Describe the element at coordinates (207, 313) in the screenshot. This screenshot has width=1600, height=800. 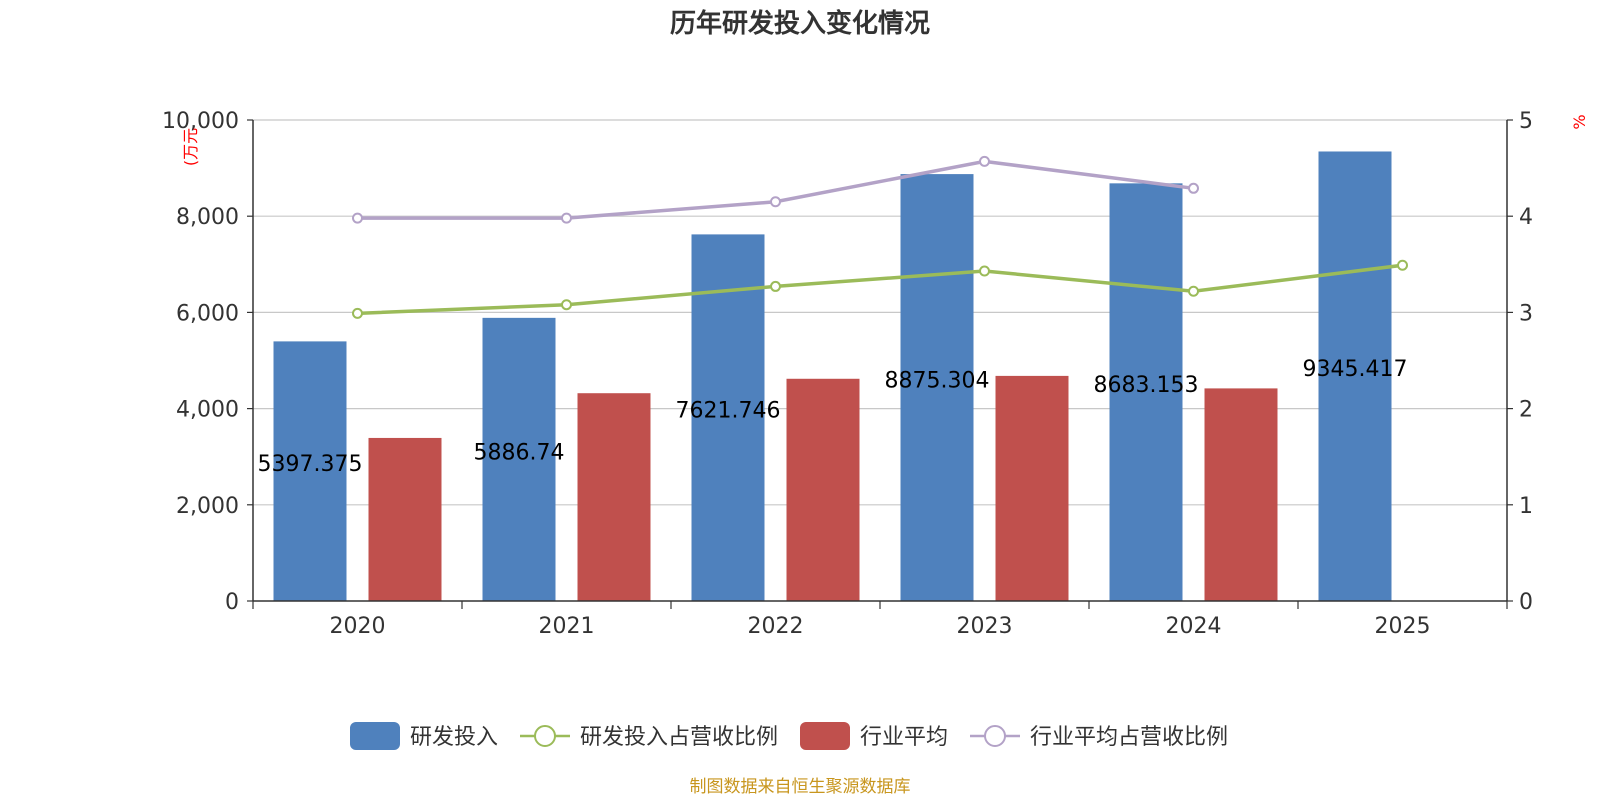
I see `left-axis-tick-label: 6,000` at that location.